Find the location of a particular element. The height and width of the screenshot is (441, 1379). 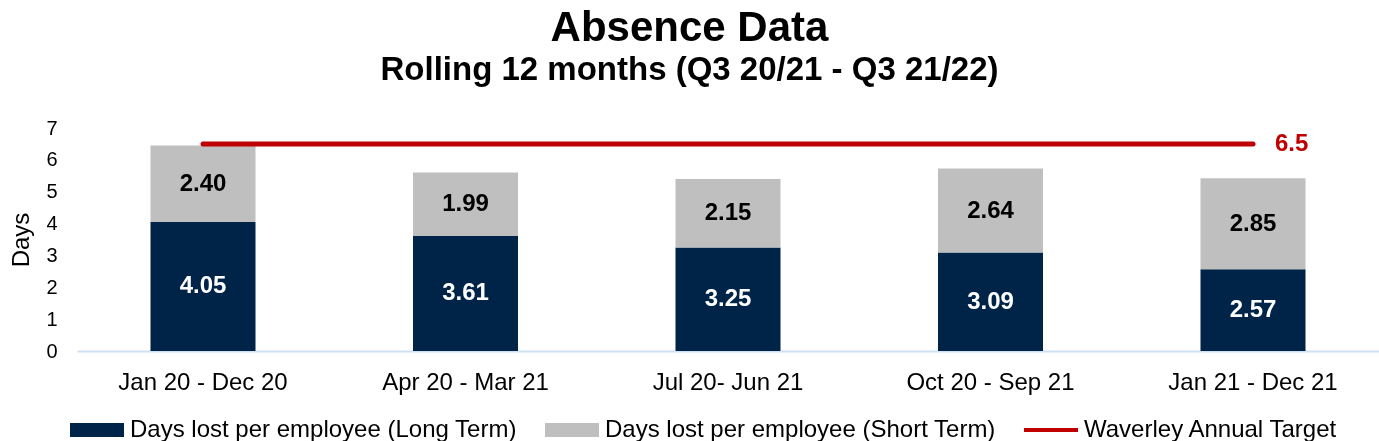

x-tick-label: Jan 21 - Dec 21 is located at coordinates (1253, 381).